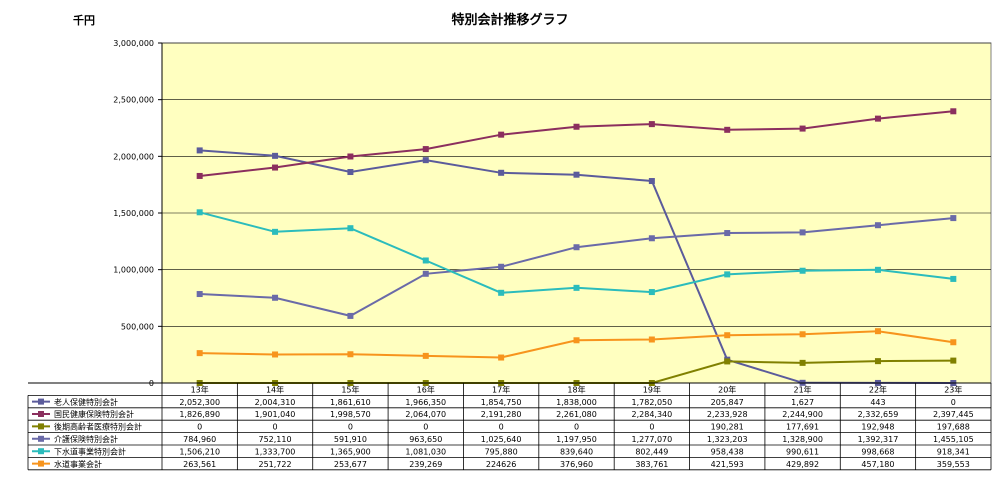  Describe the element at coordinates (877, 451) in the screenshot. I see `data-label: 998,668` at that location.